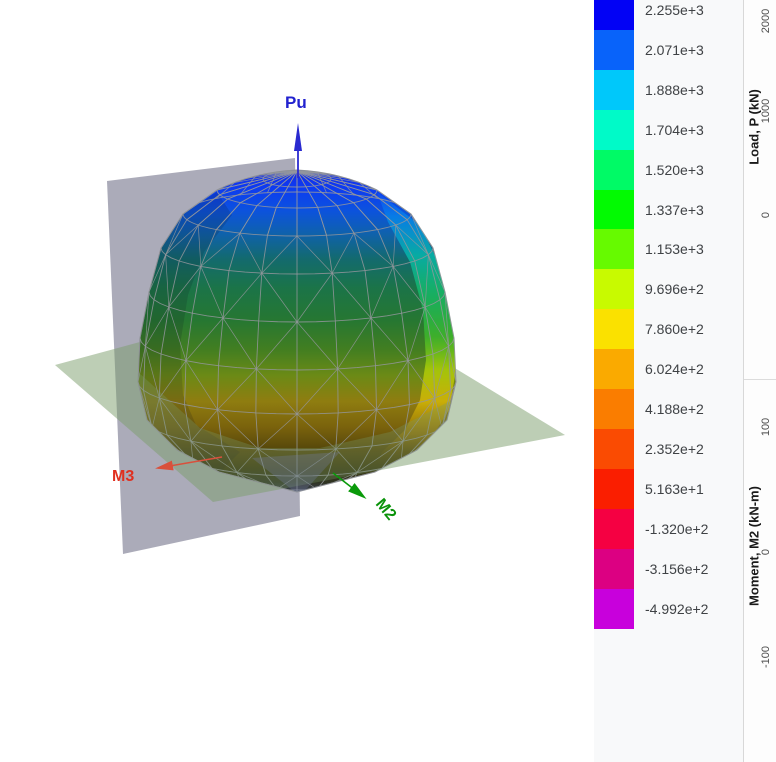 The image size is (776, 762). I want to click on m2-axis-tick-label: -100, so click(766, 657).